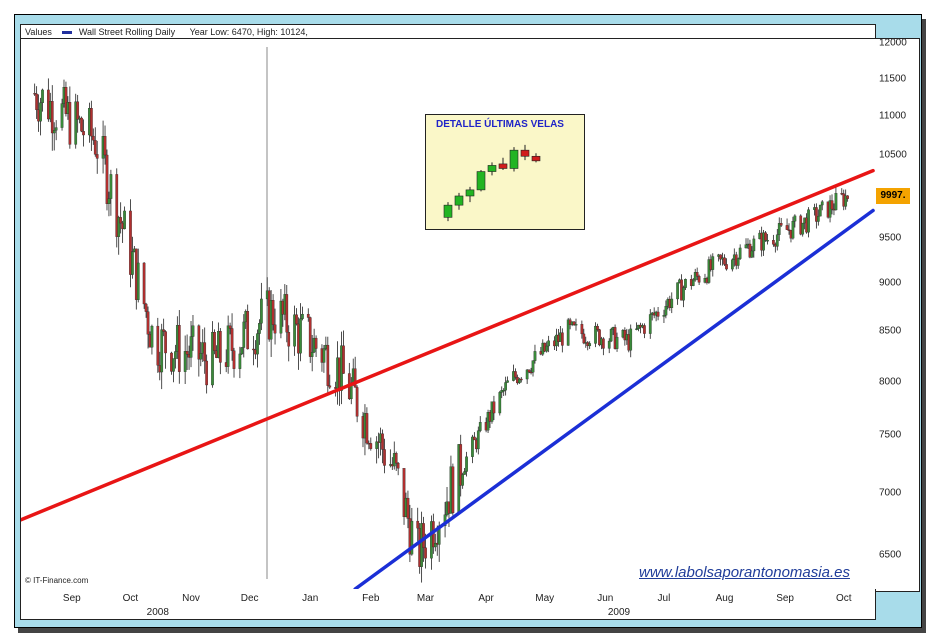 The image size is (940, 640). What do you see at coordinates (248, 32) in the screenshot?
I see `year-range-label: Year Low: 6470, High: 10124,` at bounding box center [248, 32].